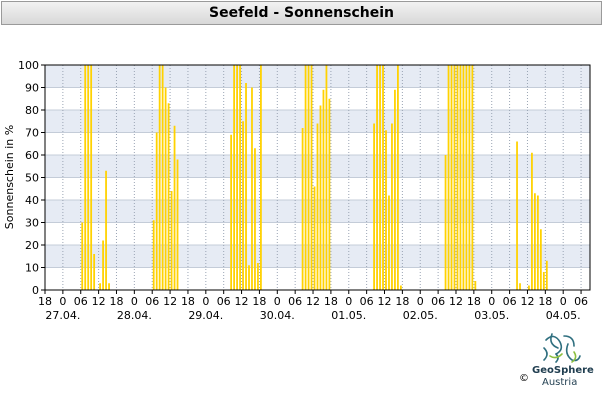 The image size is (603, 400). What do you see at coordinates (562, 348) in the screenshot?
I see `geosphere-logo-icon` at bounding box center [562, 348].